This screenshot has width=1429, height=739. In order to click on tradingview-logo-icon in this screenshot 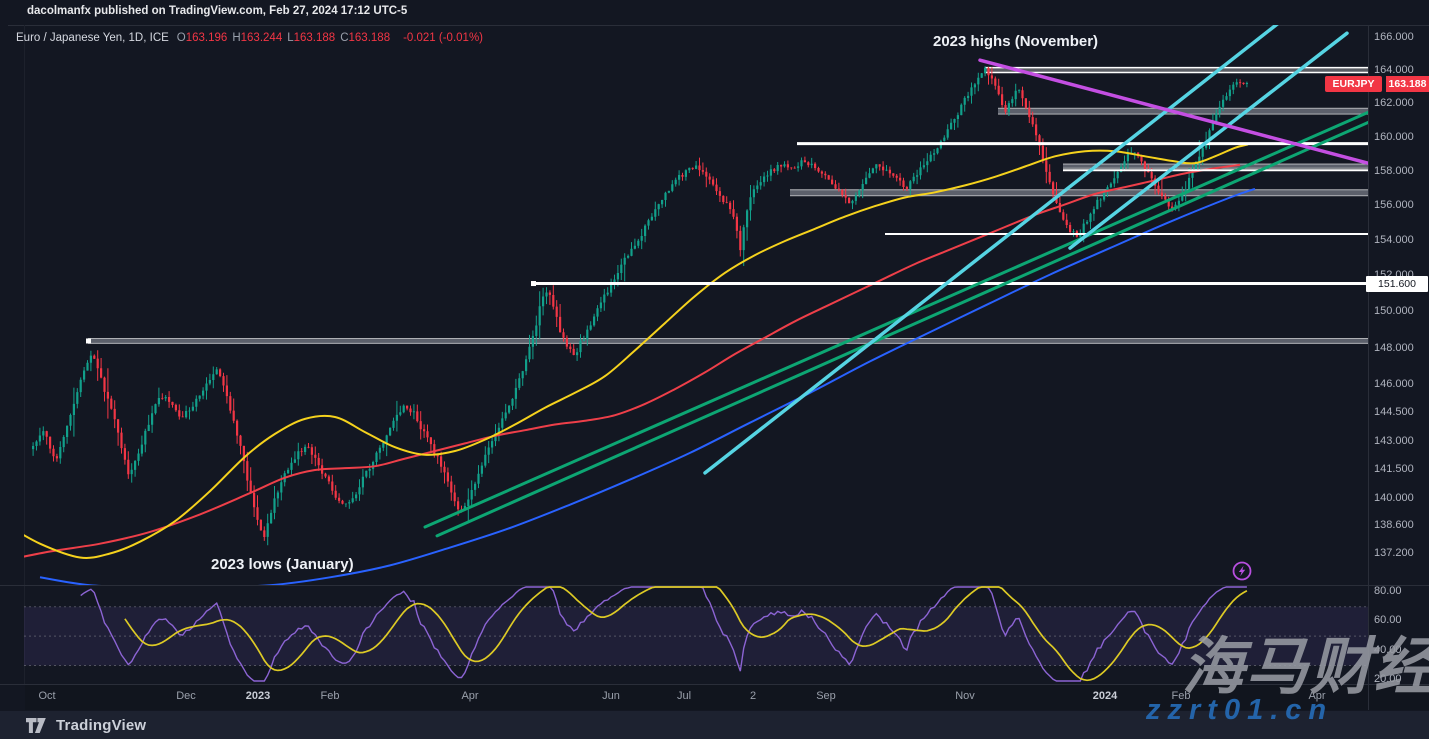, I will do `click(37, 725)`.